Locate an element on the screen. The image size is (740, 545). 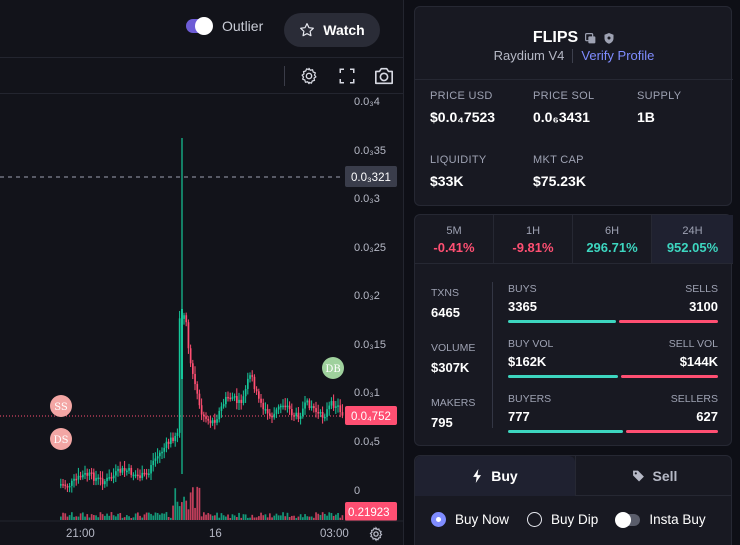
option-buy-now: Buy Now is located at coordinates (470, 519).